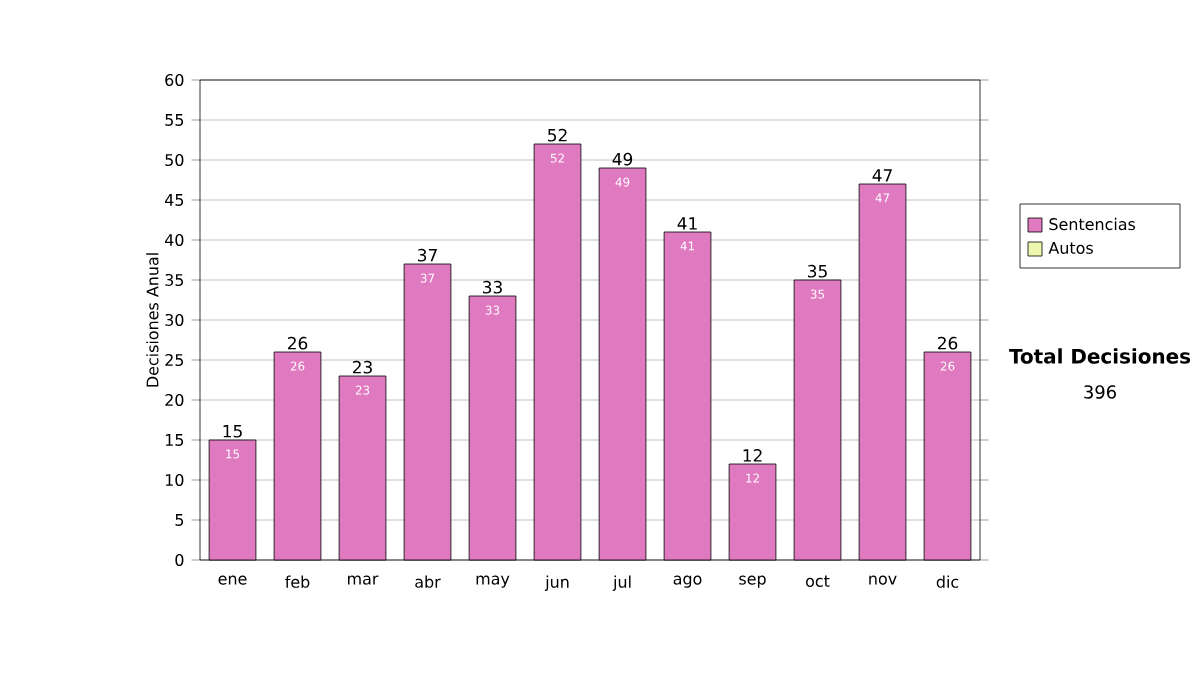 The width and height of the screenshot is (1200, 680). What do you see at coordinates (427, 255) in the screenshot?
I see `data-label: 37` at bounding box center [427, 255].